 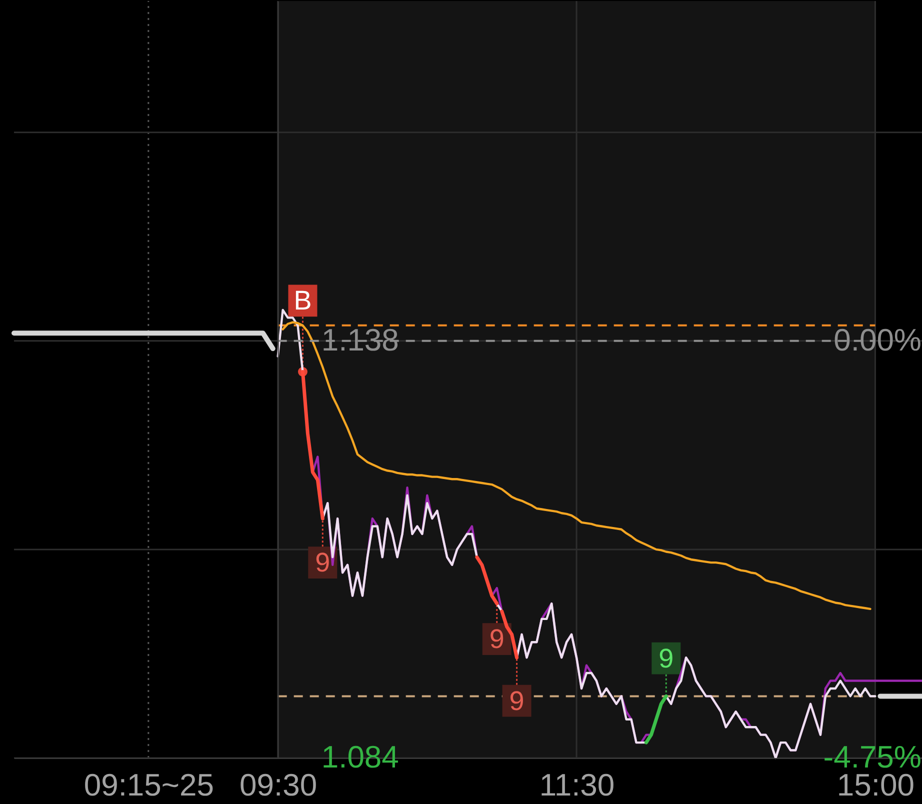 I want to click on y2-tick-label: 0.00%, so click(x=878, y=340).